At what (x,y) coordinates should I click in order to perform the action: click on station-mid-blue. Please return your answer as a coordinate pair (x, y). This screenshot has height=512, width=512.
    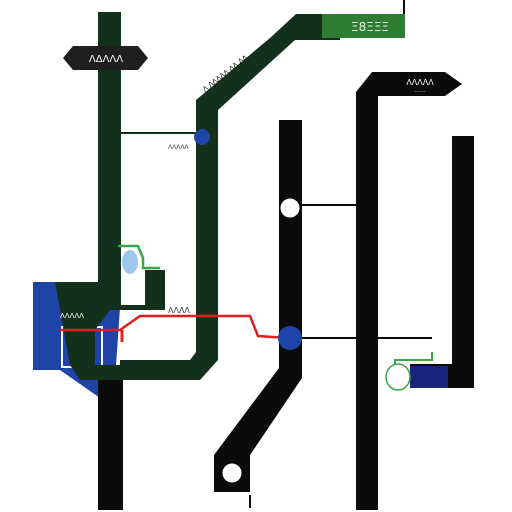
    Looking at the image, I should click on (290, 338).